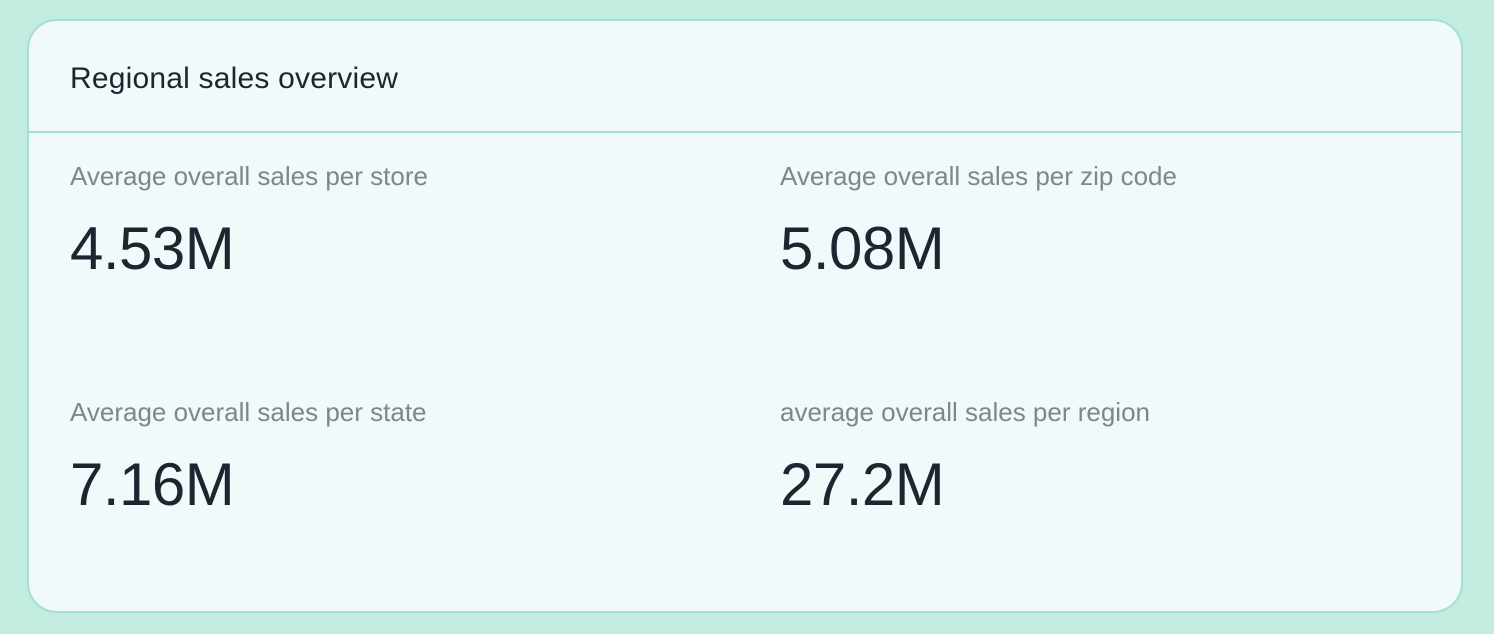 The width and height of the screenshot is (1494, 634). Describe the element at coordinates (1110, 458) in the screenshot. I see `metric-sales-per-region: average overall sales per region 27.2M` at that location.